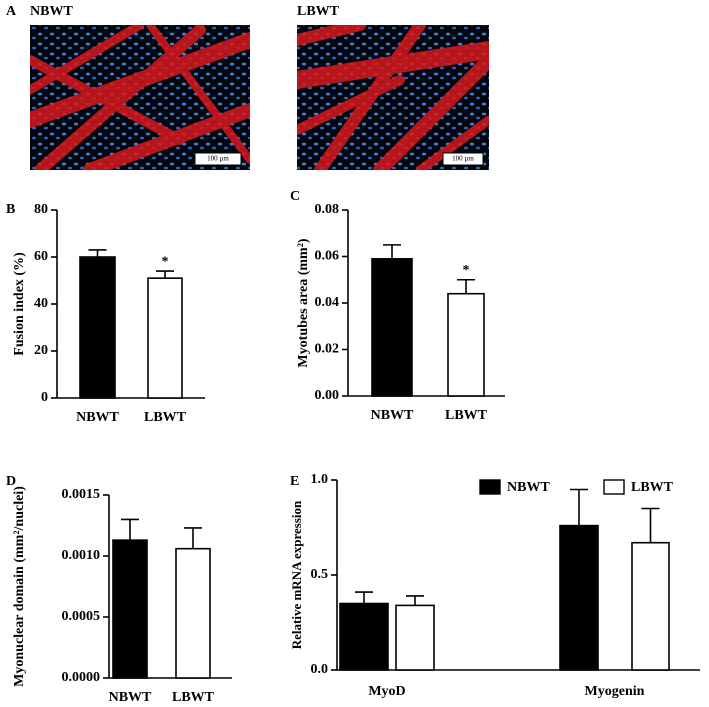 The image size is (709, 707). What do you see at coordinates (386, 691) in the screenshot?
I see `x-tick-label: MyoD` at bounding box center [386, 691].